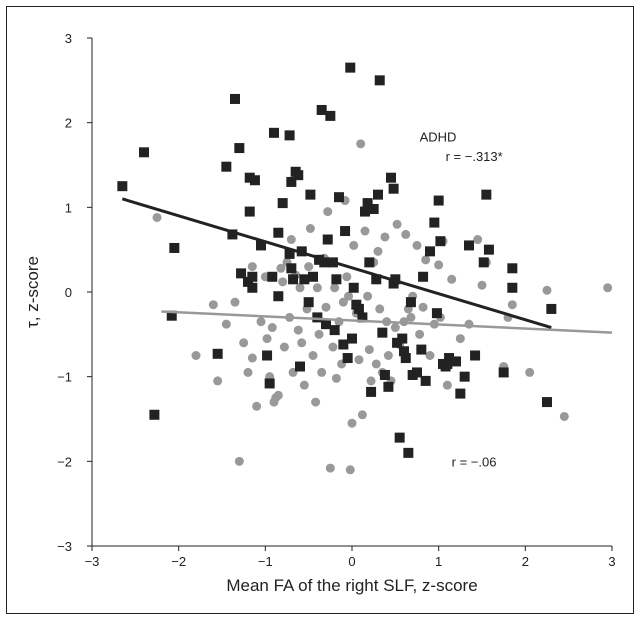 The image size is (641, 620). Describe the element at coordinates (64, 546) in the screenshot. I see `y-tick-label: −3` at that location.